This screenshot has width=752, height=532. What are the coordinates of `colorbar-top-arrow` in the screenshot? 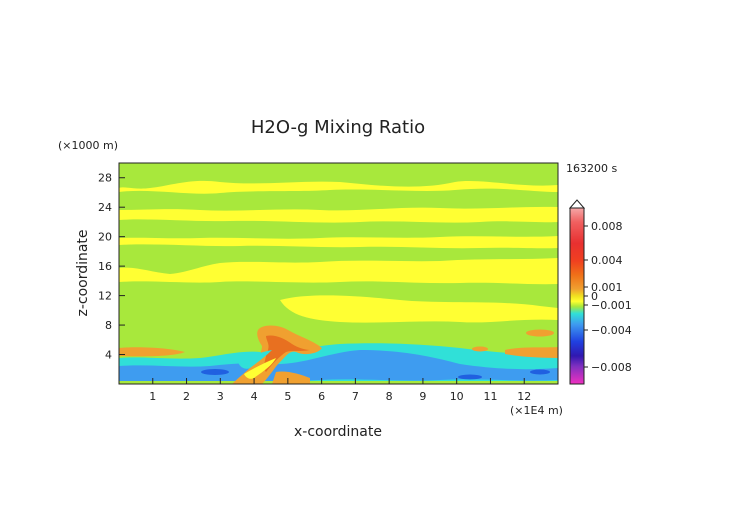 It's located at (577, 204).